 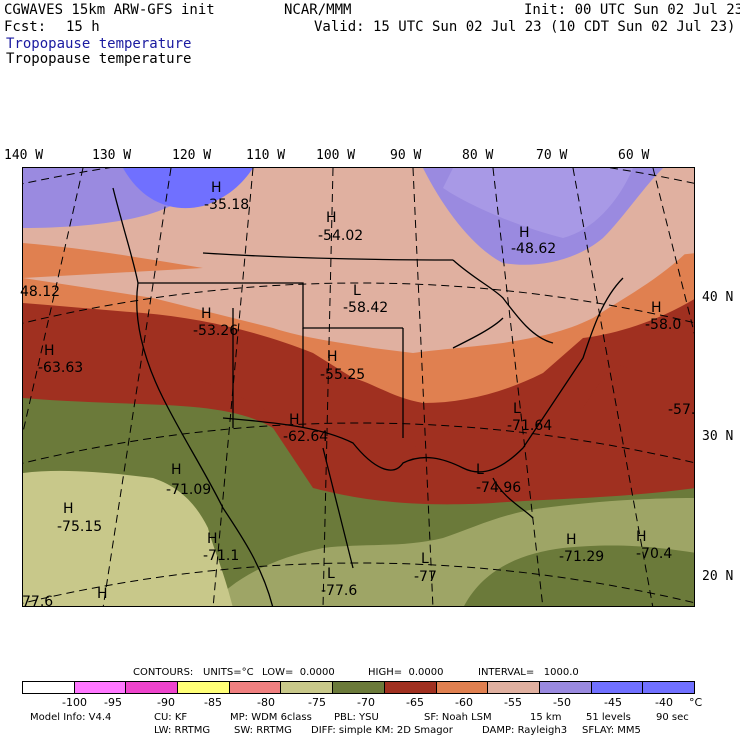 What do you see at coordinates (546, 717) in the screenshot?
I see `grid-spacing: 15 km` at bounding box center [546, 717].